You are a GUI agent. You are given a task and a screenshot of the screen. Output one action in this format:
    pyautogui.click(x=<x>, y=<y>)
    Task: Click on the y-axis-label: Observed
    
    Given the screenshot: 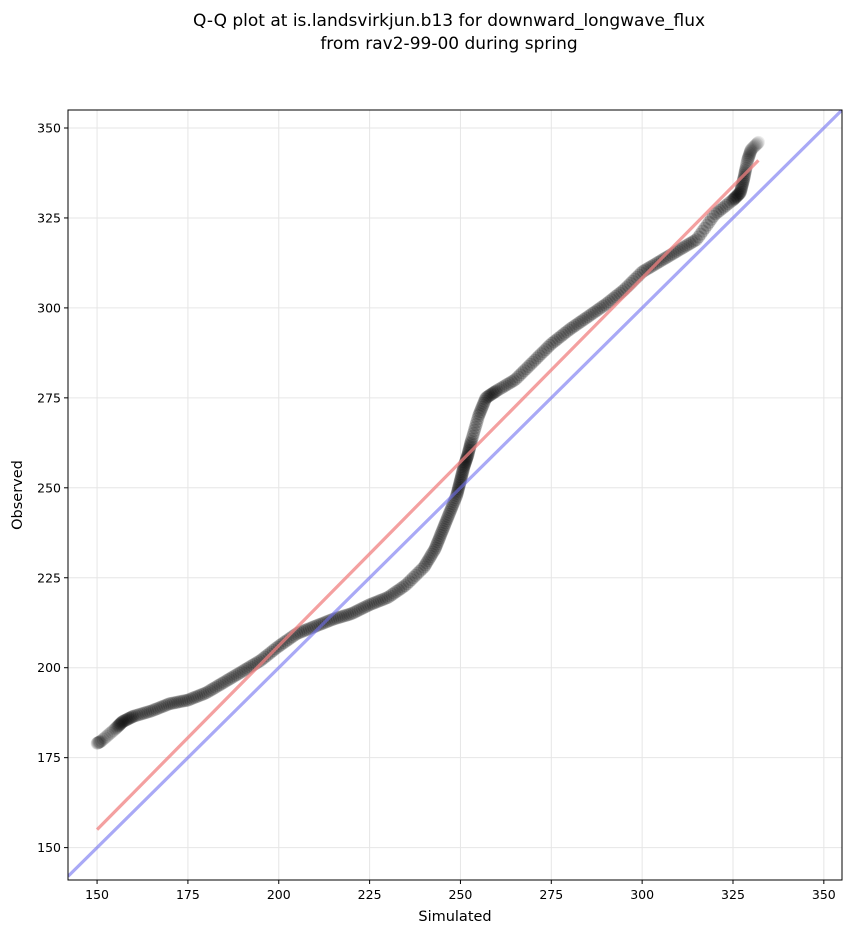 What is the action you would take?
    pyautogui.click(x=18, y=495)
    